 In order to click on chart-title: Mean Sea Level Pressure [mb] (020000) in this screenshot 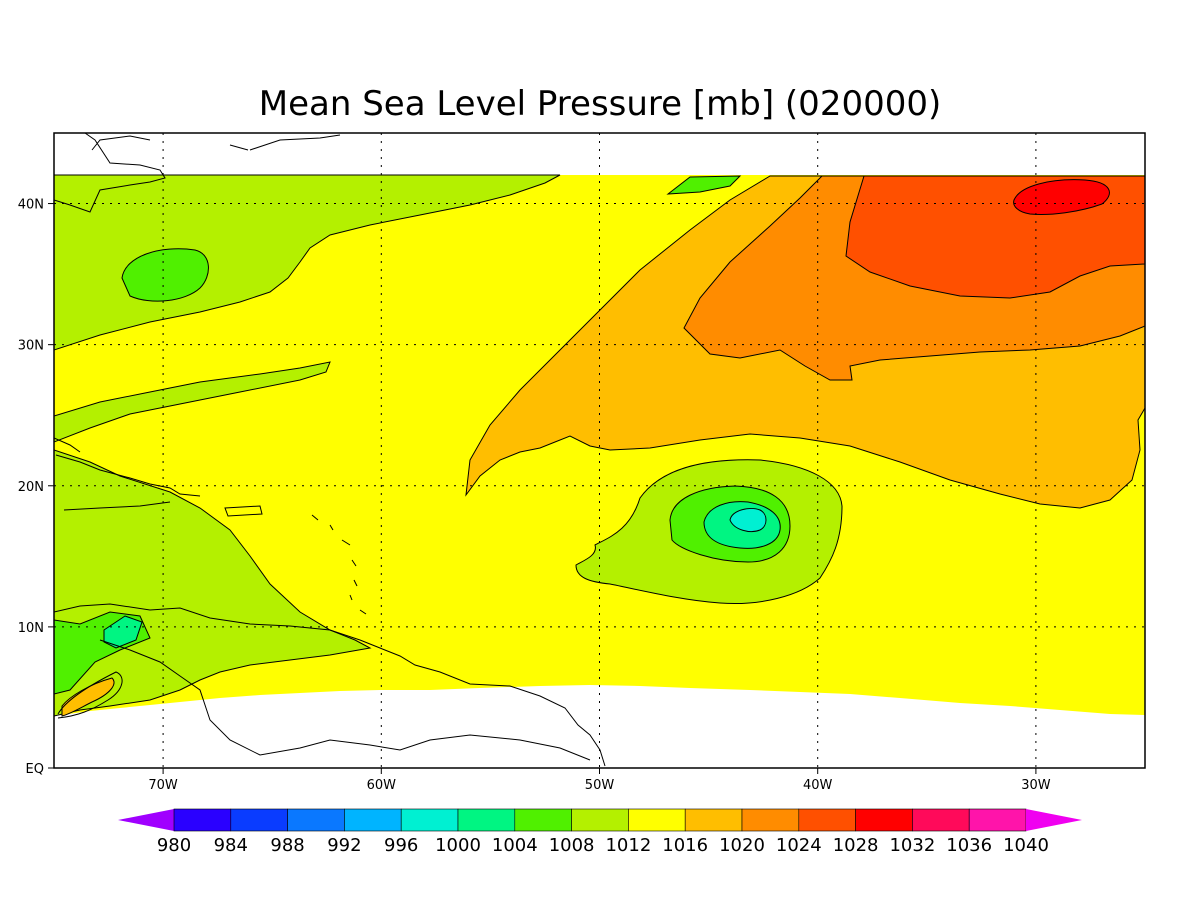, I will do `click(600, 104)`.